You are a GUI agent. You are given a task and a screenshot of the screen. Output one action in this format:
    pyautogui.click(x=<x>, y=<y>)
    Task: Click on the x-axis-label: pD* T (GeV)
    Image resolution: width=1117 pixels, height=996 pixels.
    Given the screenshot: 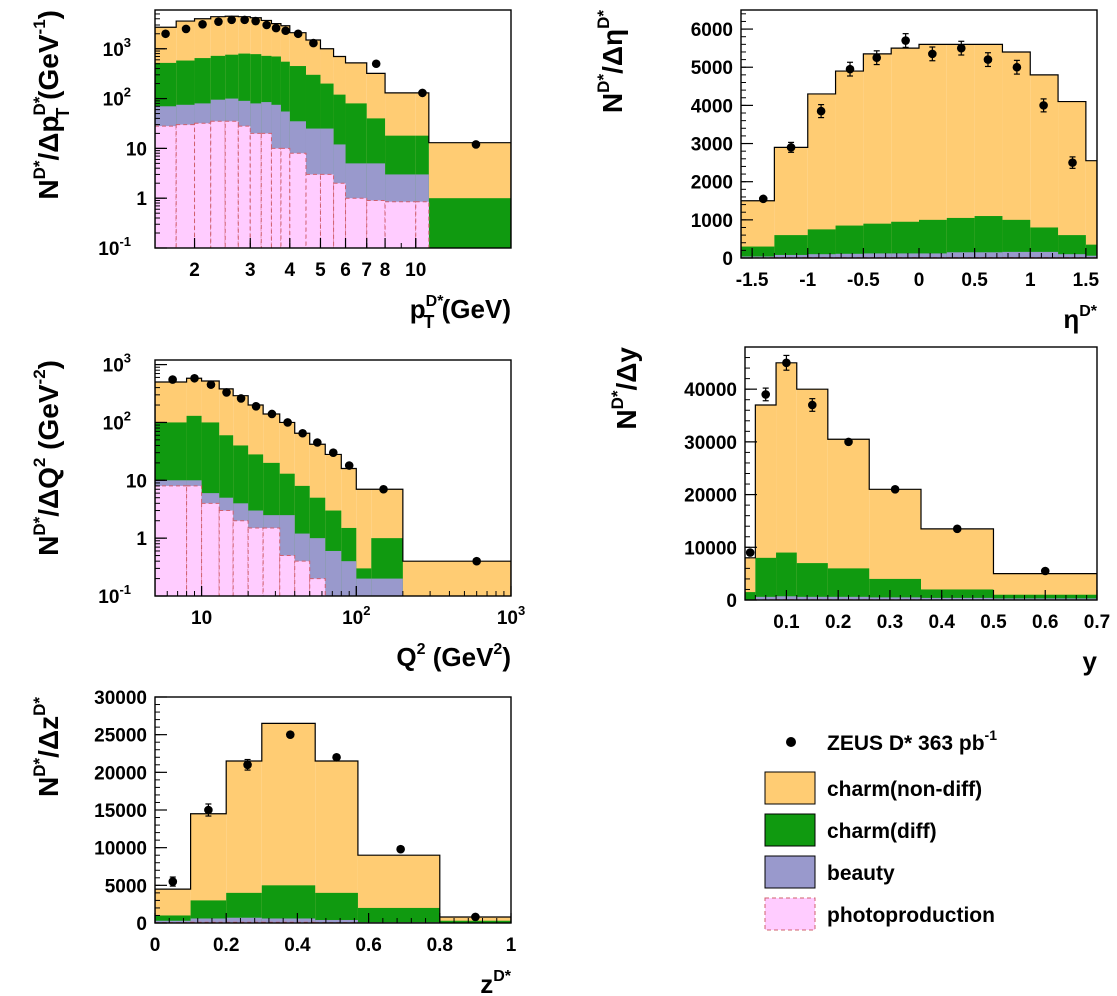 What is the action you would take?
    pyautogui.click(x=460, y=312)
    